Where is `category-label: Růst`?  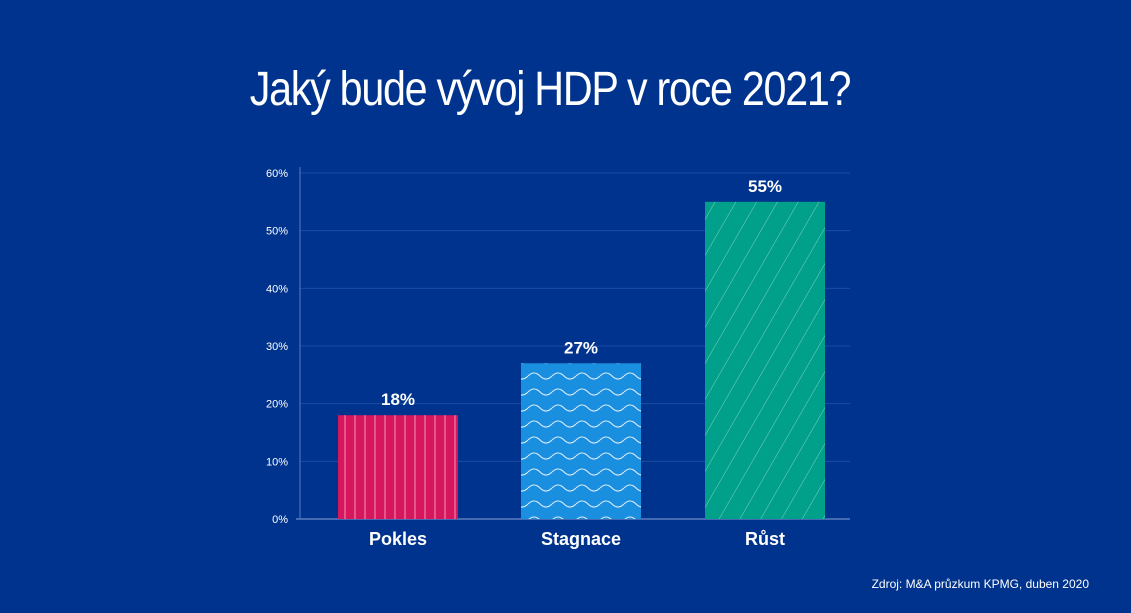 category-label: Růst is located at coordinates (765, 539).